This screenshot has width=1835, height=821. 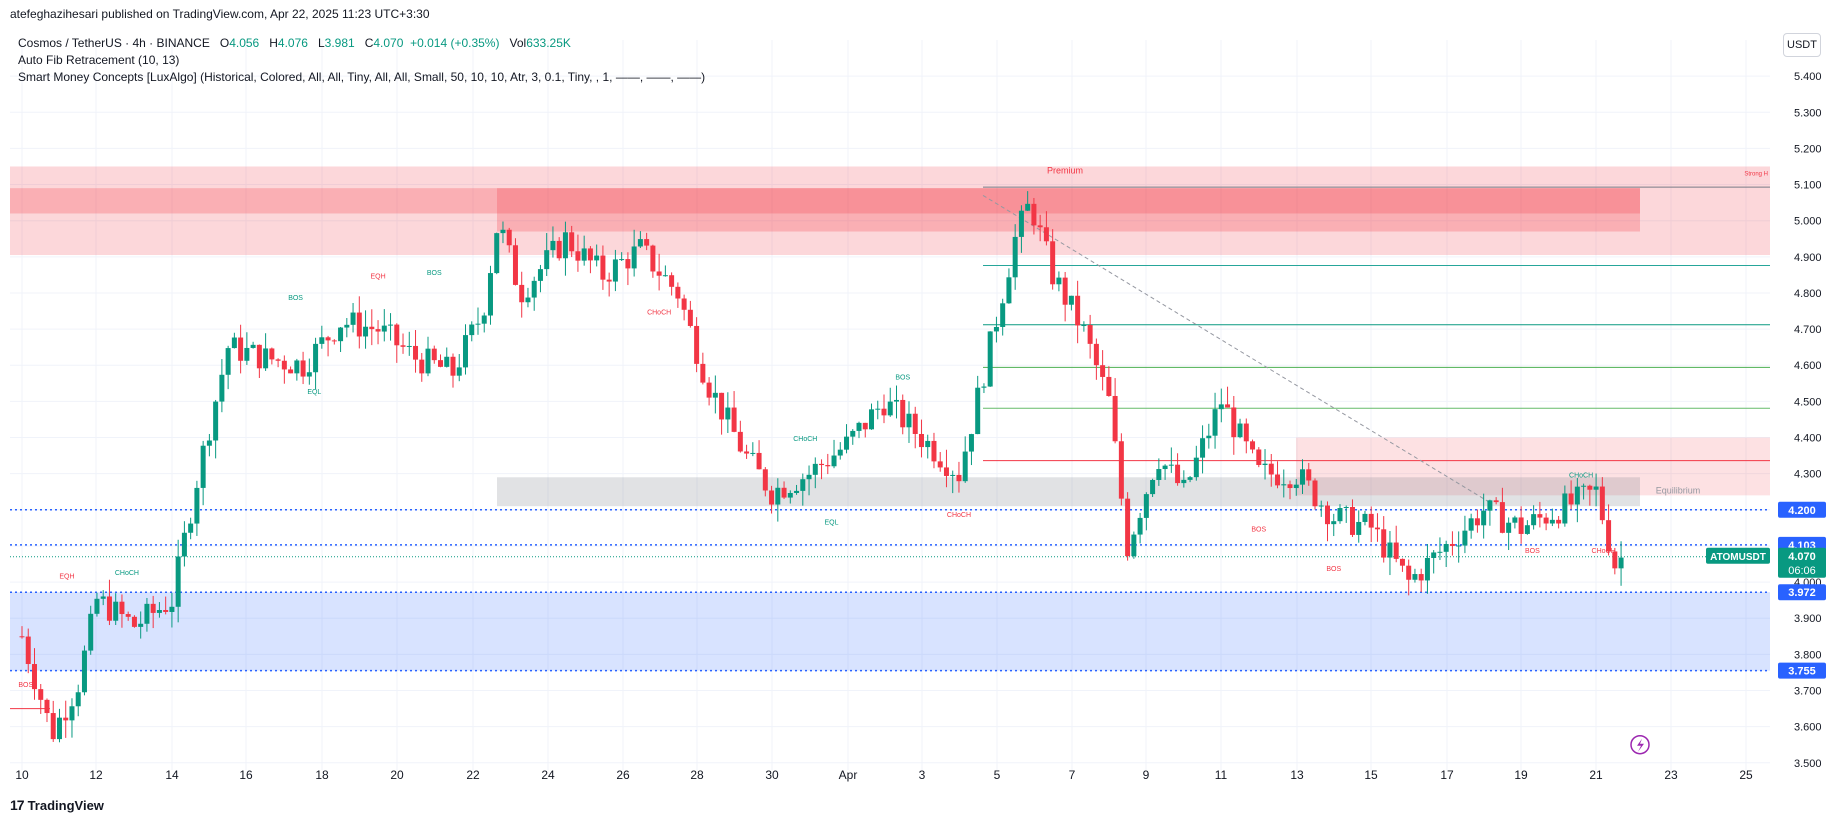 I want to click on strong-high-zone, so click(x=1533, y=466).